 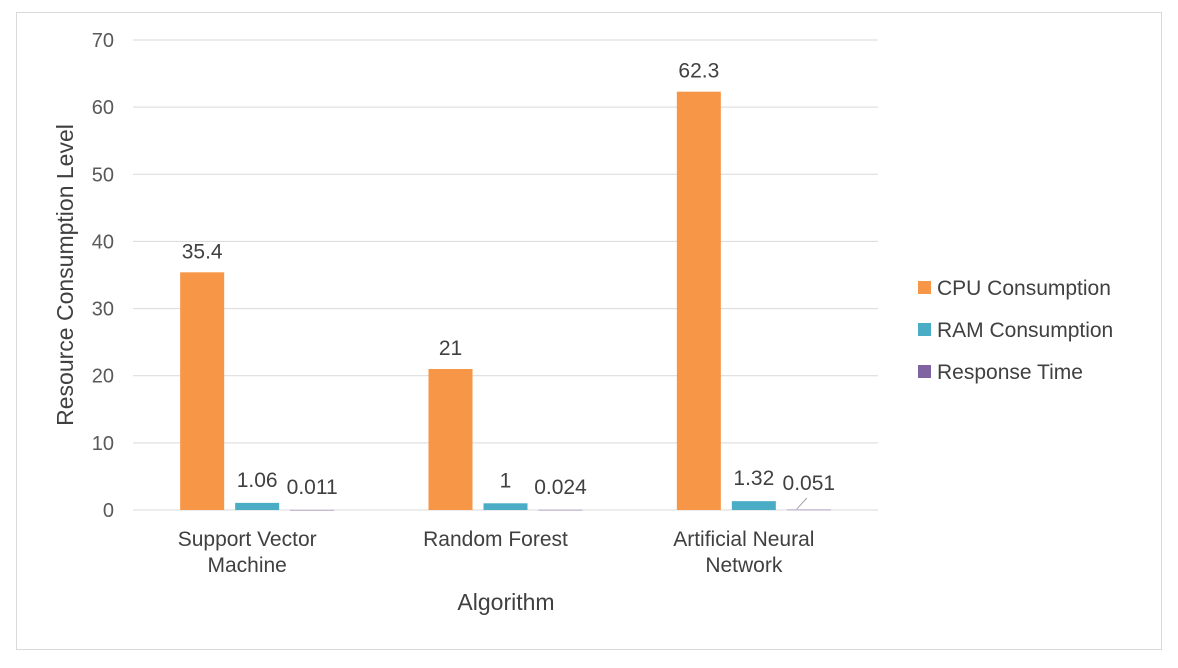 What do you see at coordinates (202, 251) in the screenshot?
I see `data-label: 35.4` at bounding box center [202, 251].